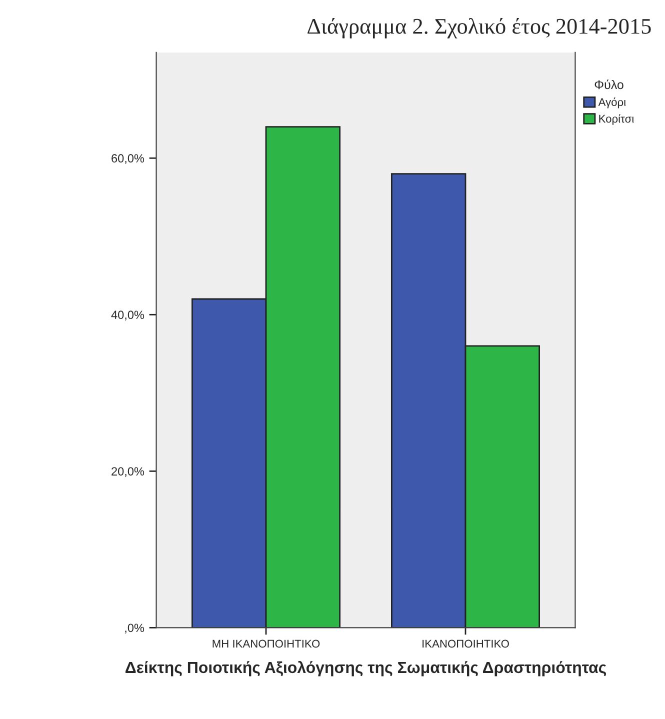  I want to click on chart-title: Διάγραμμα 2. Σχολικό έτος 2014-2015, so click(479, 28).